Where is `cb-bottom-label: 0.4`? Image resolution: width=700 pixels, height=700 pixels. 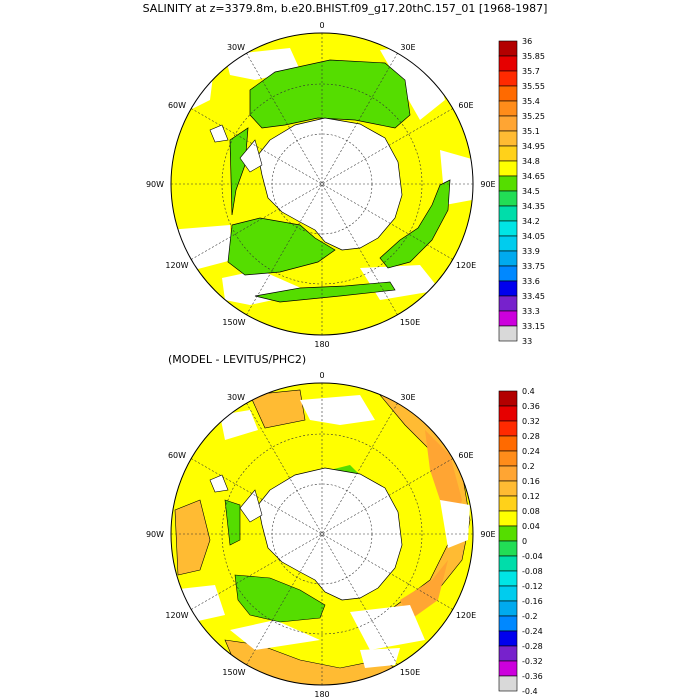 cb-bottom-label: 0.4 is located at coordinates (528, 391).